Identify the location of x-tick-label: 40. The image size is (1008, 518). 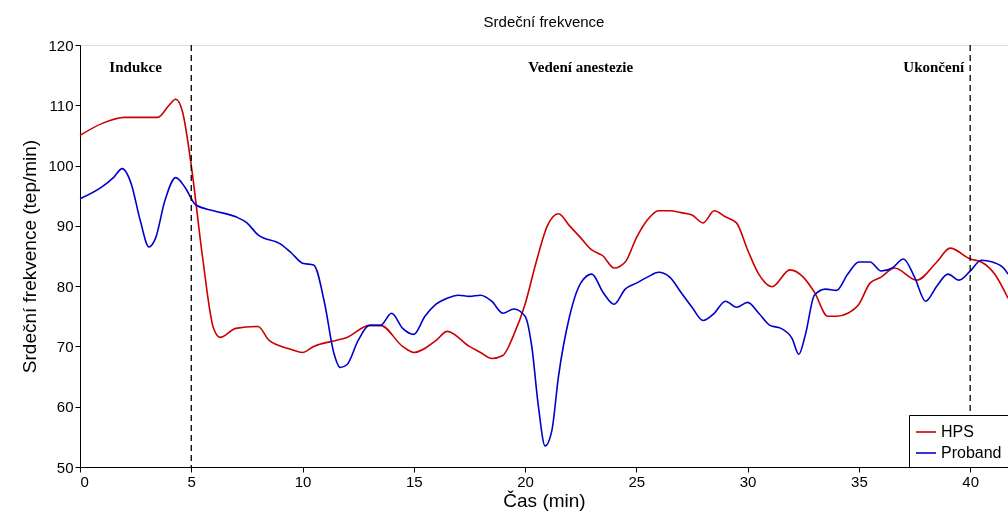
(971, 481).